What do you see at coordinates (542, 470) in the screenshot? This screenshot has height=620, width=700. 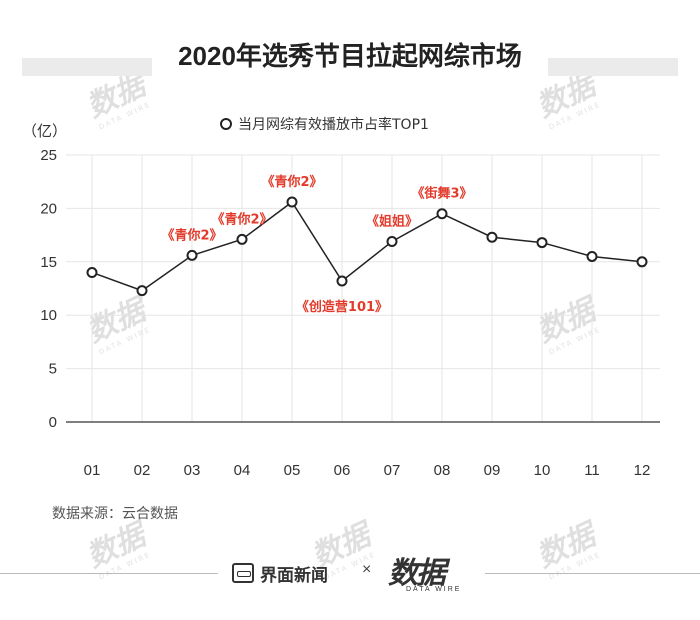 I see `x-tick-label: 10` at bounding box center [542, 470].